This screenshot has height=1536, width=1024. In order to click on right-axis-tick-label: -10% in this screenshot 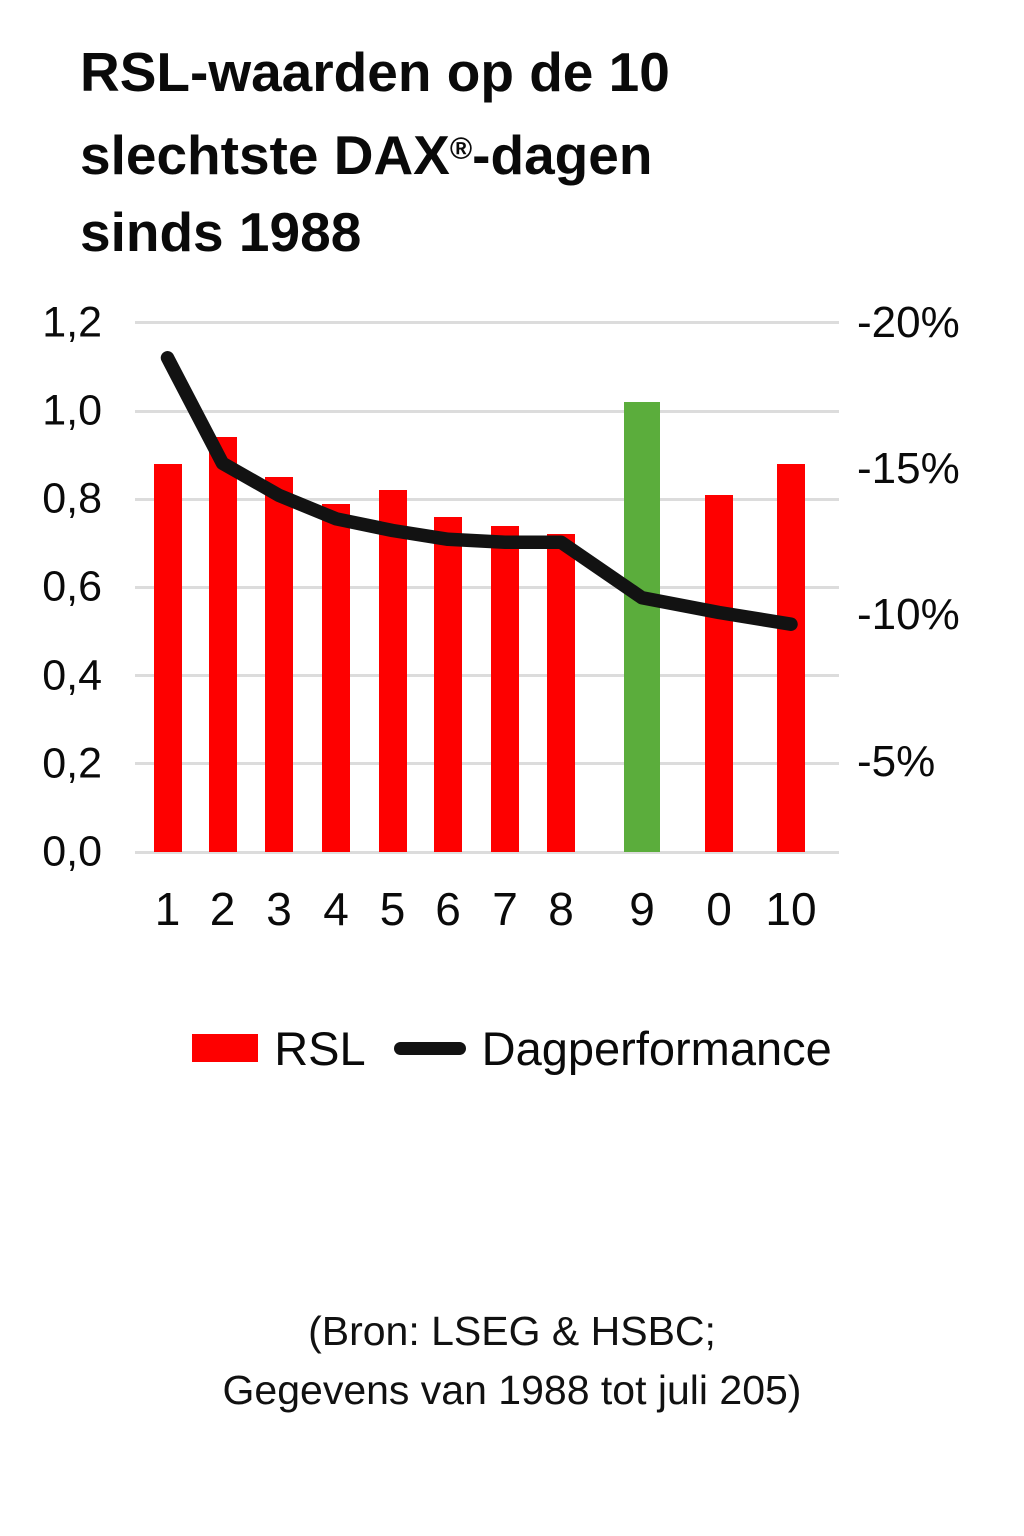, I will do `click(908, 615)`.